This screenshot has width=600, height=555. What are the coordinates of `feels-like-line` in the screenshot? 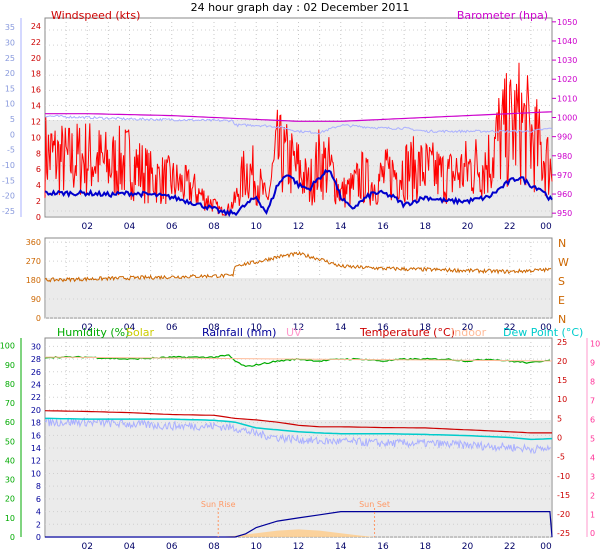 It's located at (297, 436).